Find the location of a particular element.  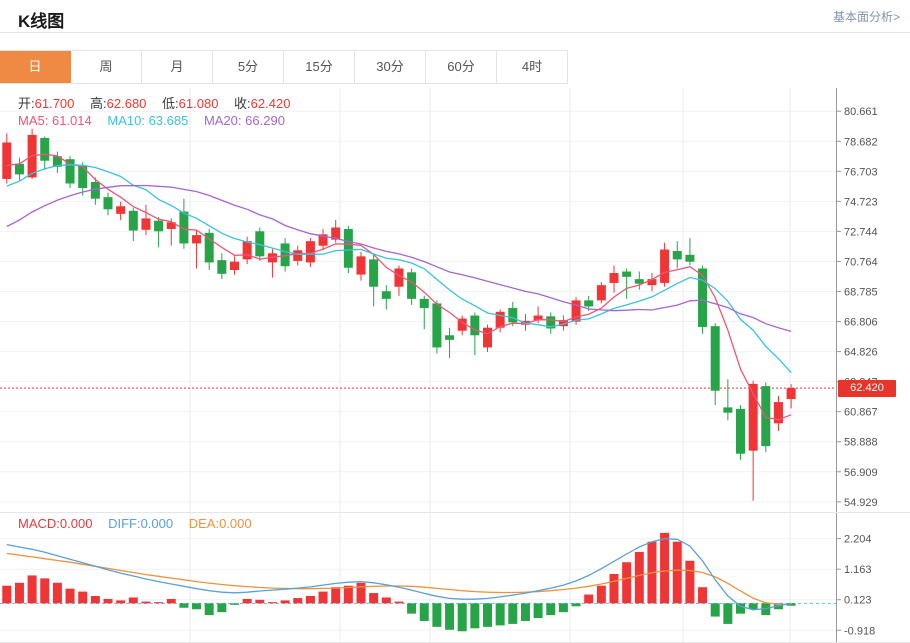

svg-text: 72.744 is located at coordinates (861, 232).